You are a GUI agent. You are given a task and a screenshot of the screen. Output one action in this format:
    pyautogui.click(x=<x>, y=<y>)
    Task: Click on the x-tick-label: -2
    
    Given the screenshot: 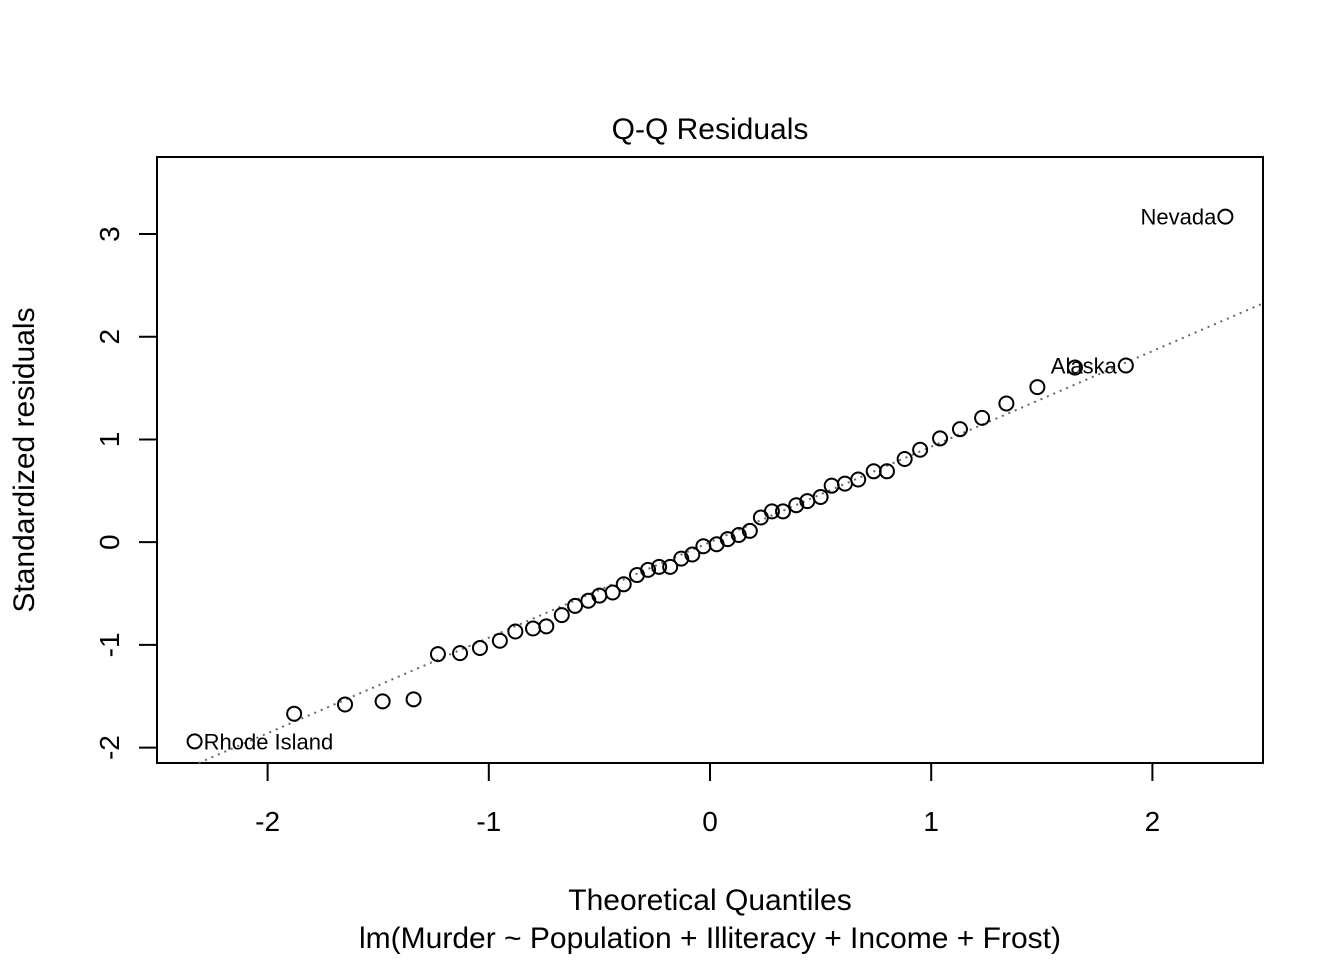 What is the action you would take?
    pyautogui.click(x=267, y=821)
    